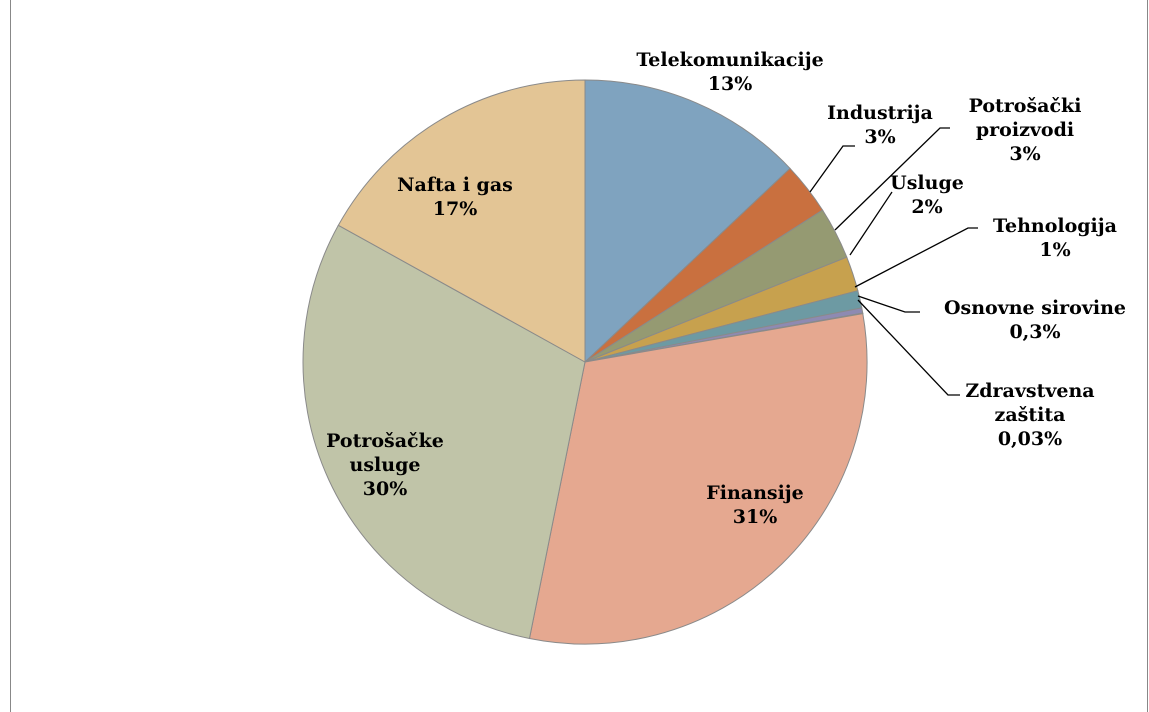 This screenshot has width=1149, height=712. I want to click on slice-label: Zdravstvena zaštita 0,03%, so click(1030, 415).